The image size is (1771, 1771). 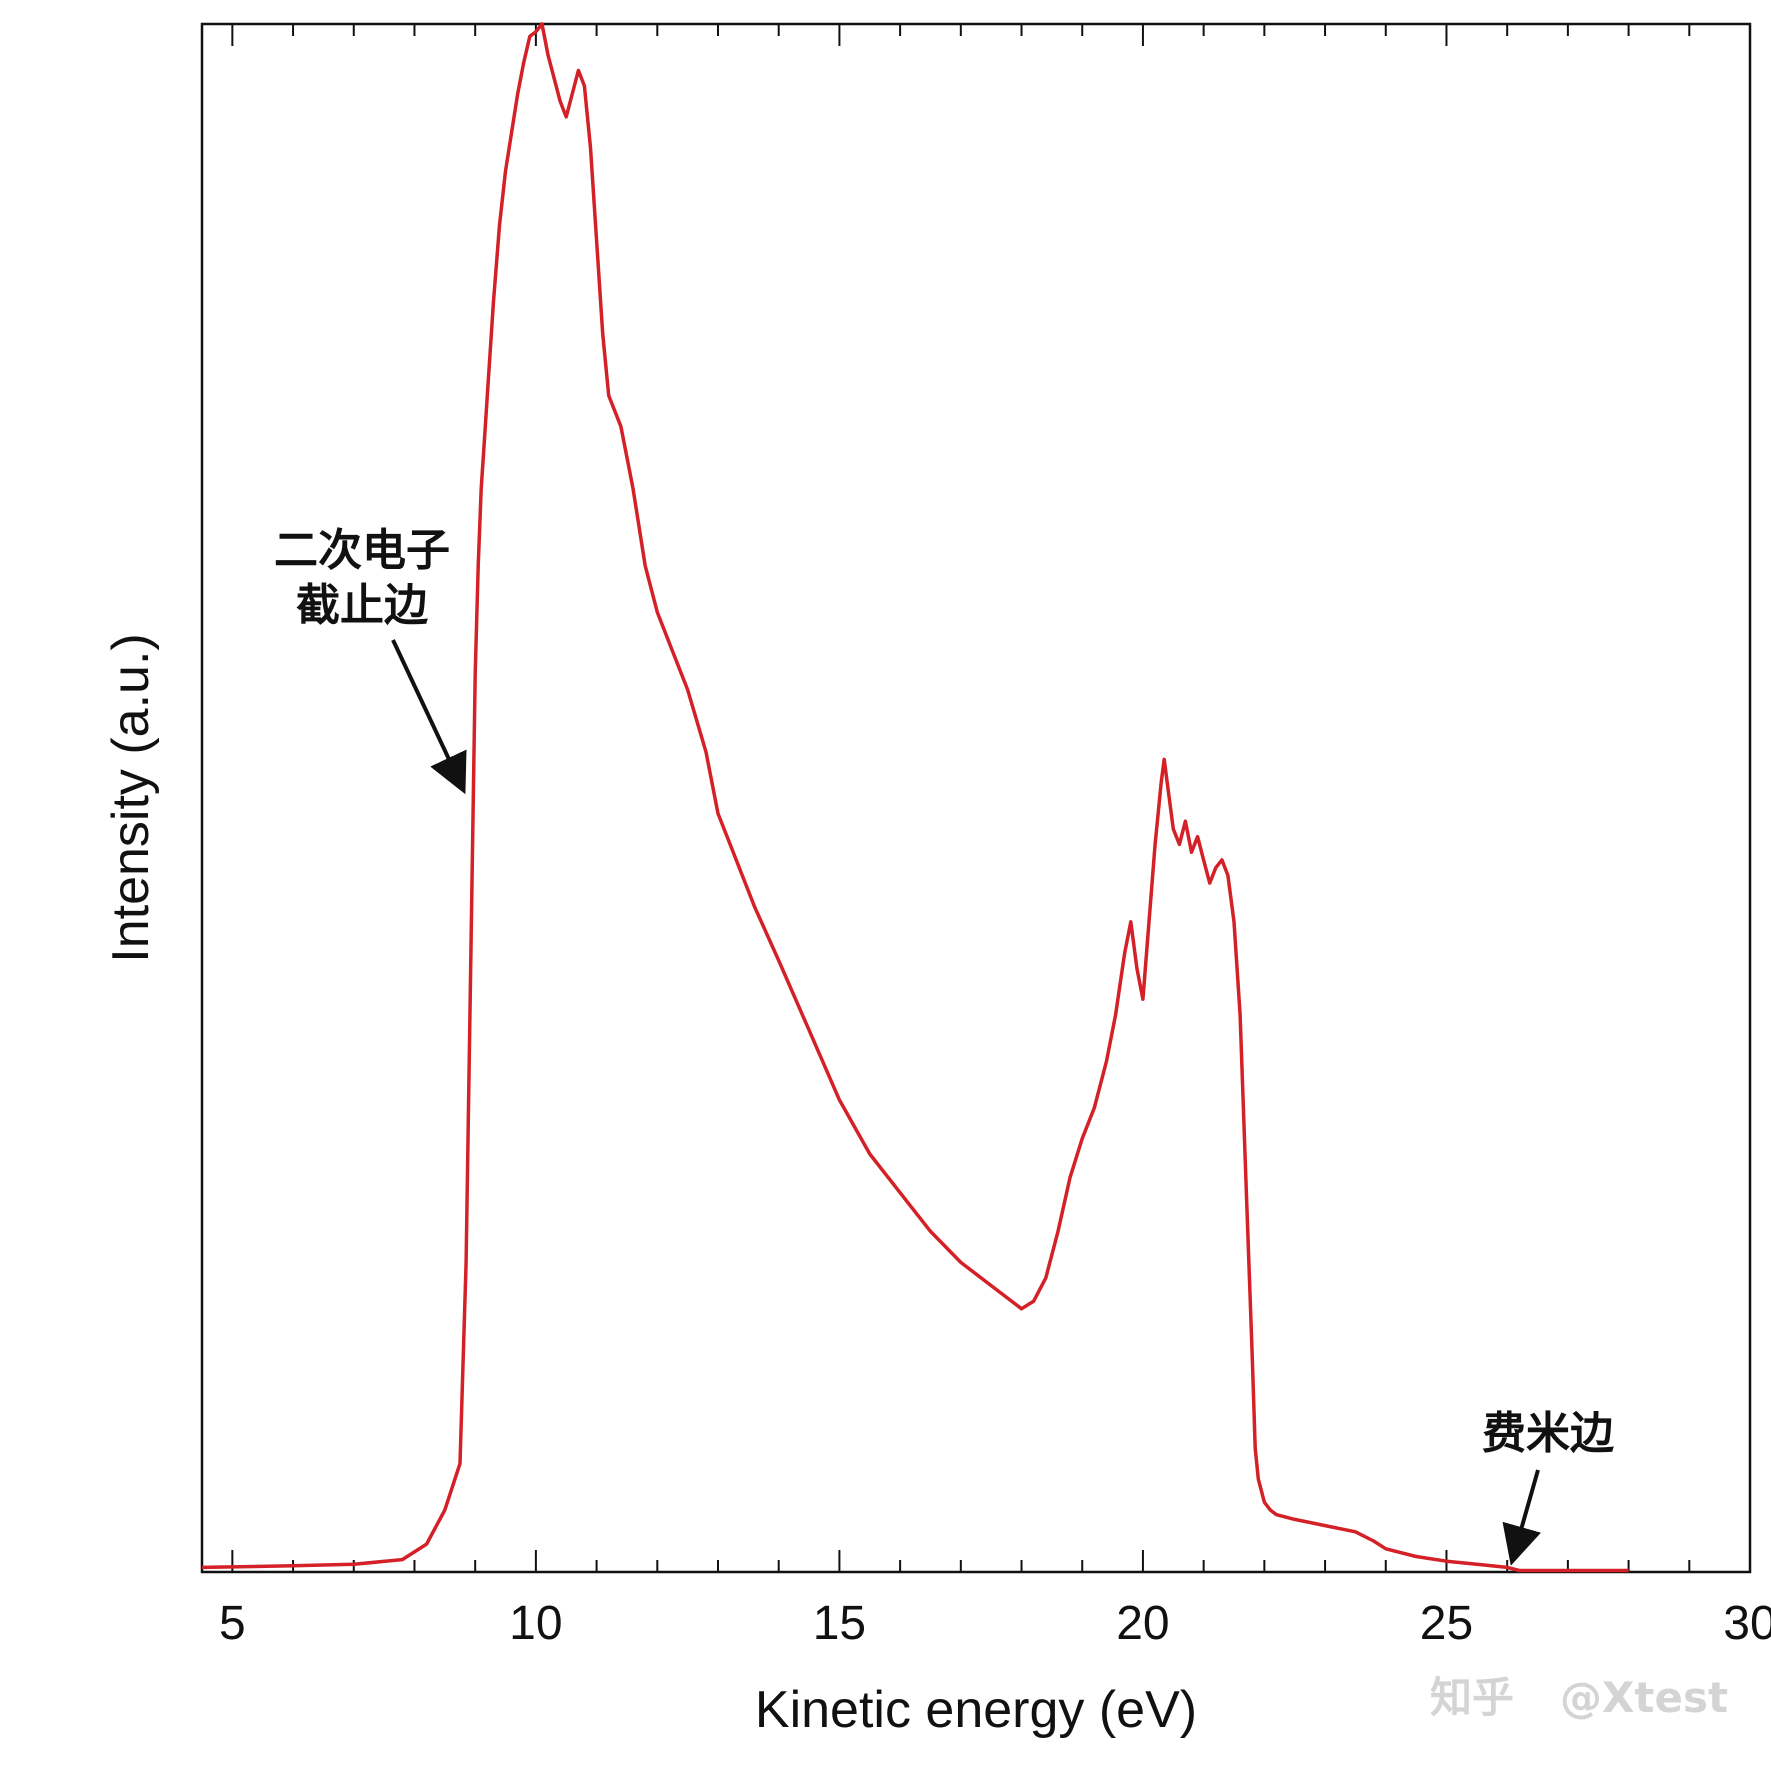 I want to click on annotation-fermi-edge: 费米边, so click(x=1548, y=1433).